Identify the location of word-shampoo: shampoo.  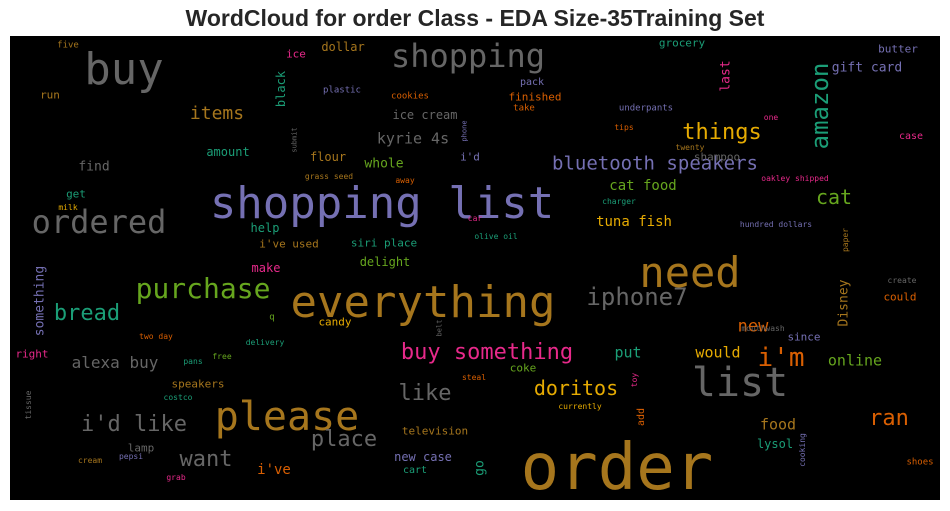
(717, 157).